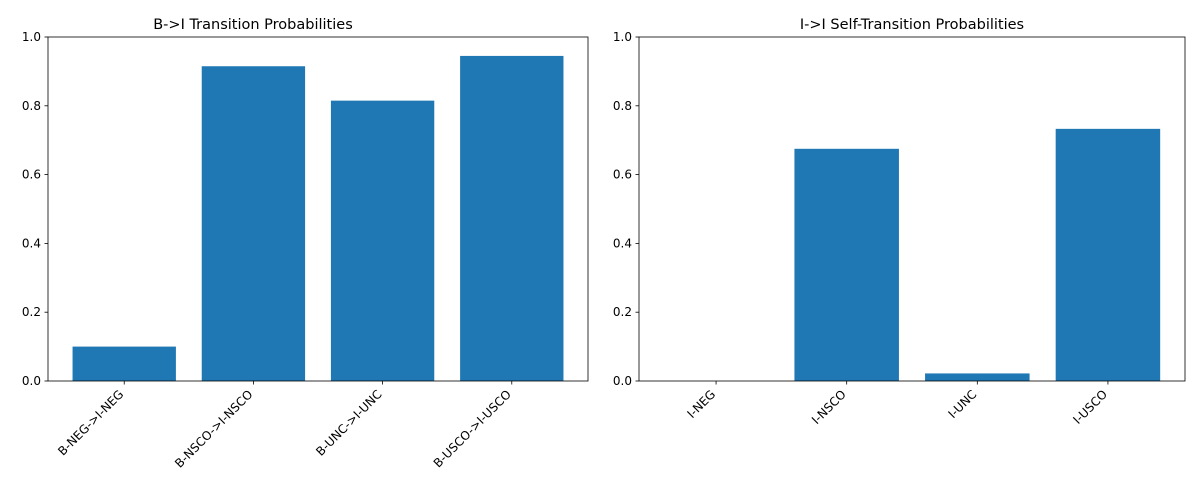 Image resolution: width=1200 pixels, height=500 pixels. Describe the element at coordinates (912, 25) in the screenshot. I see `chart-title: I->I Self-Transition Probabilities` at that location.